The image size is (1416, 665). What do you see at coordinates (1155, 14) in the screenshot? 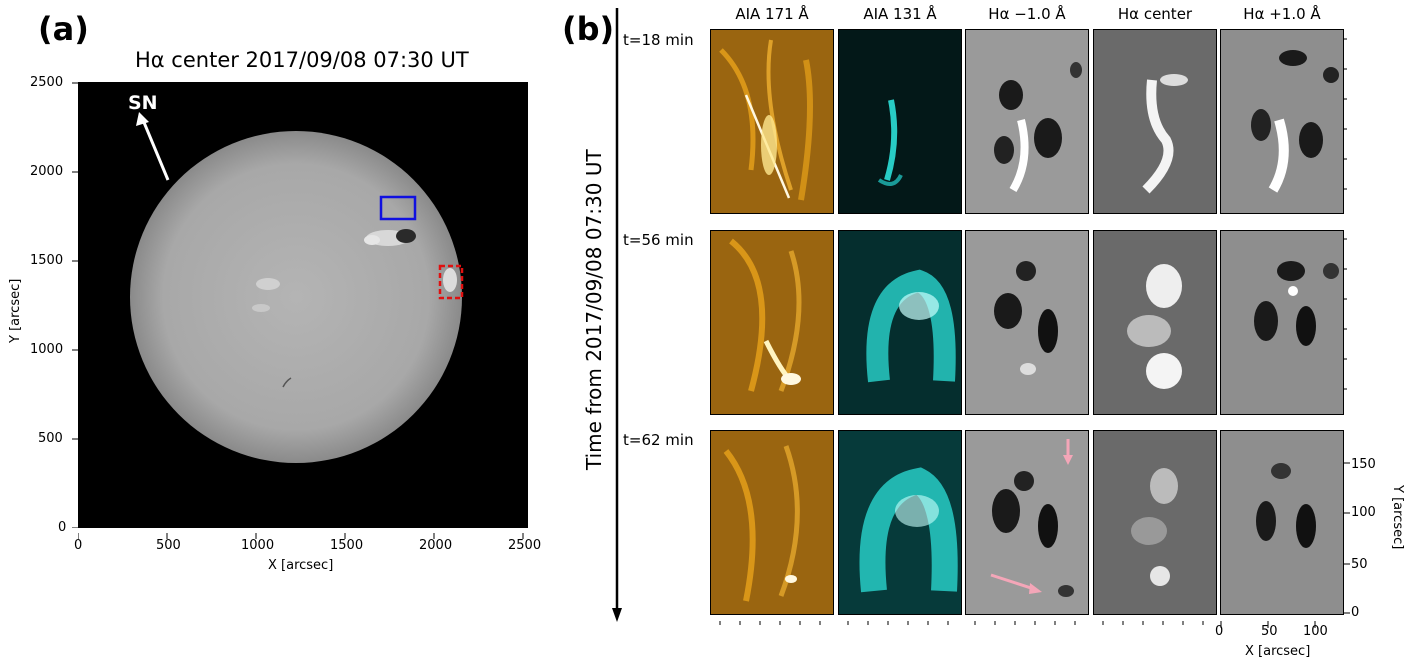
I see `column-title-halpha-center: Hα center` at bounding box center [1155, 14].